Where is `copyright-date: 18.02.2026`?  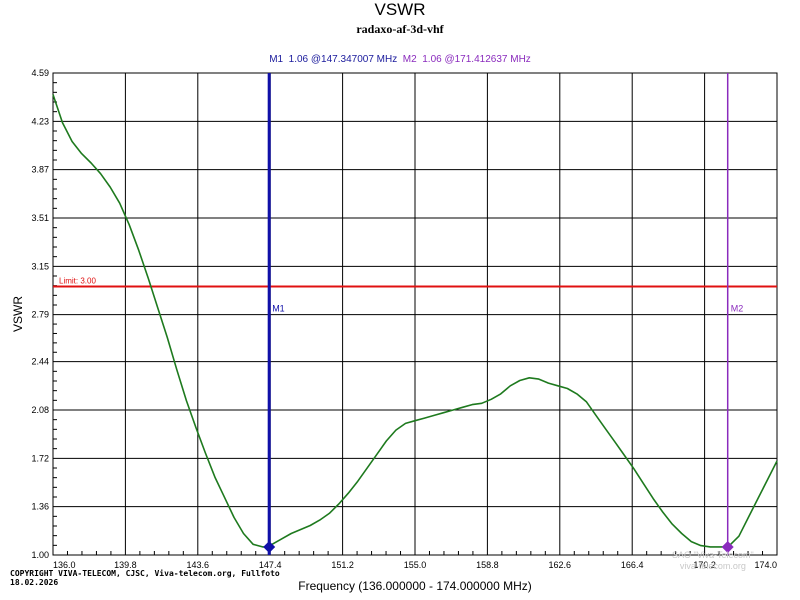 copyright-date: 18.02.2026 is located at coordinates (34, 582).